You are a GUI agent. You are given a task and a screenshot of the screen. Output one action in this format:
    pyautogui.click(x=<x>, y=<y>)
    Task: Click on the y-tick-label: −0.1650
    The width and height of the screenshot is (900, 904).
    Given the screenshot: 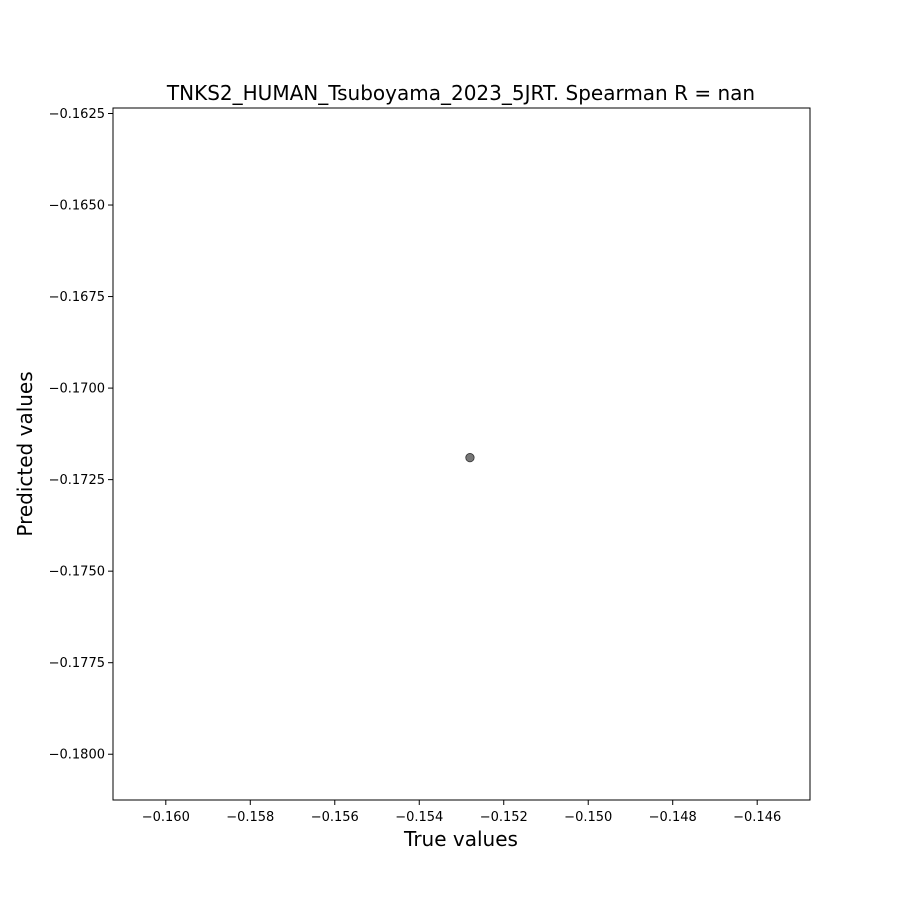 What is the action you would take?
    pyautogui.click(x=77, y=206)
    